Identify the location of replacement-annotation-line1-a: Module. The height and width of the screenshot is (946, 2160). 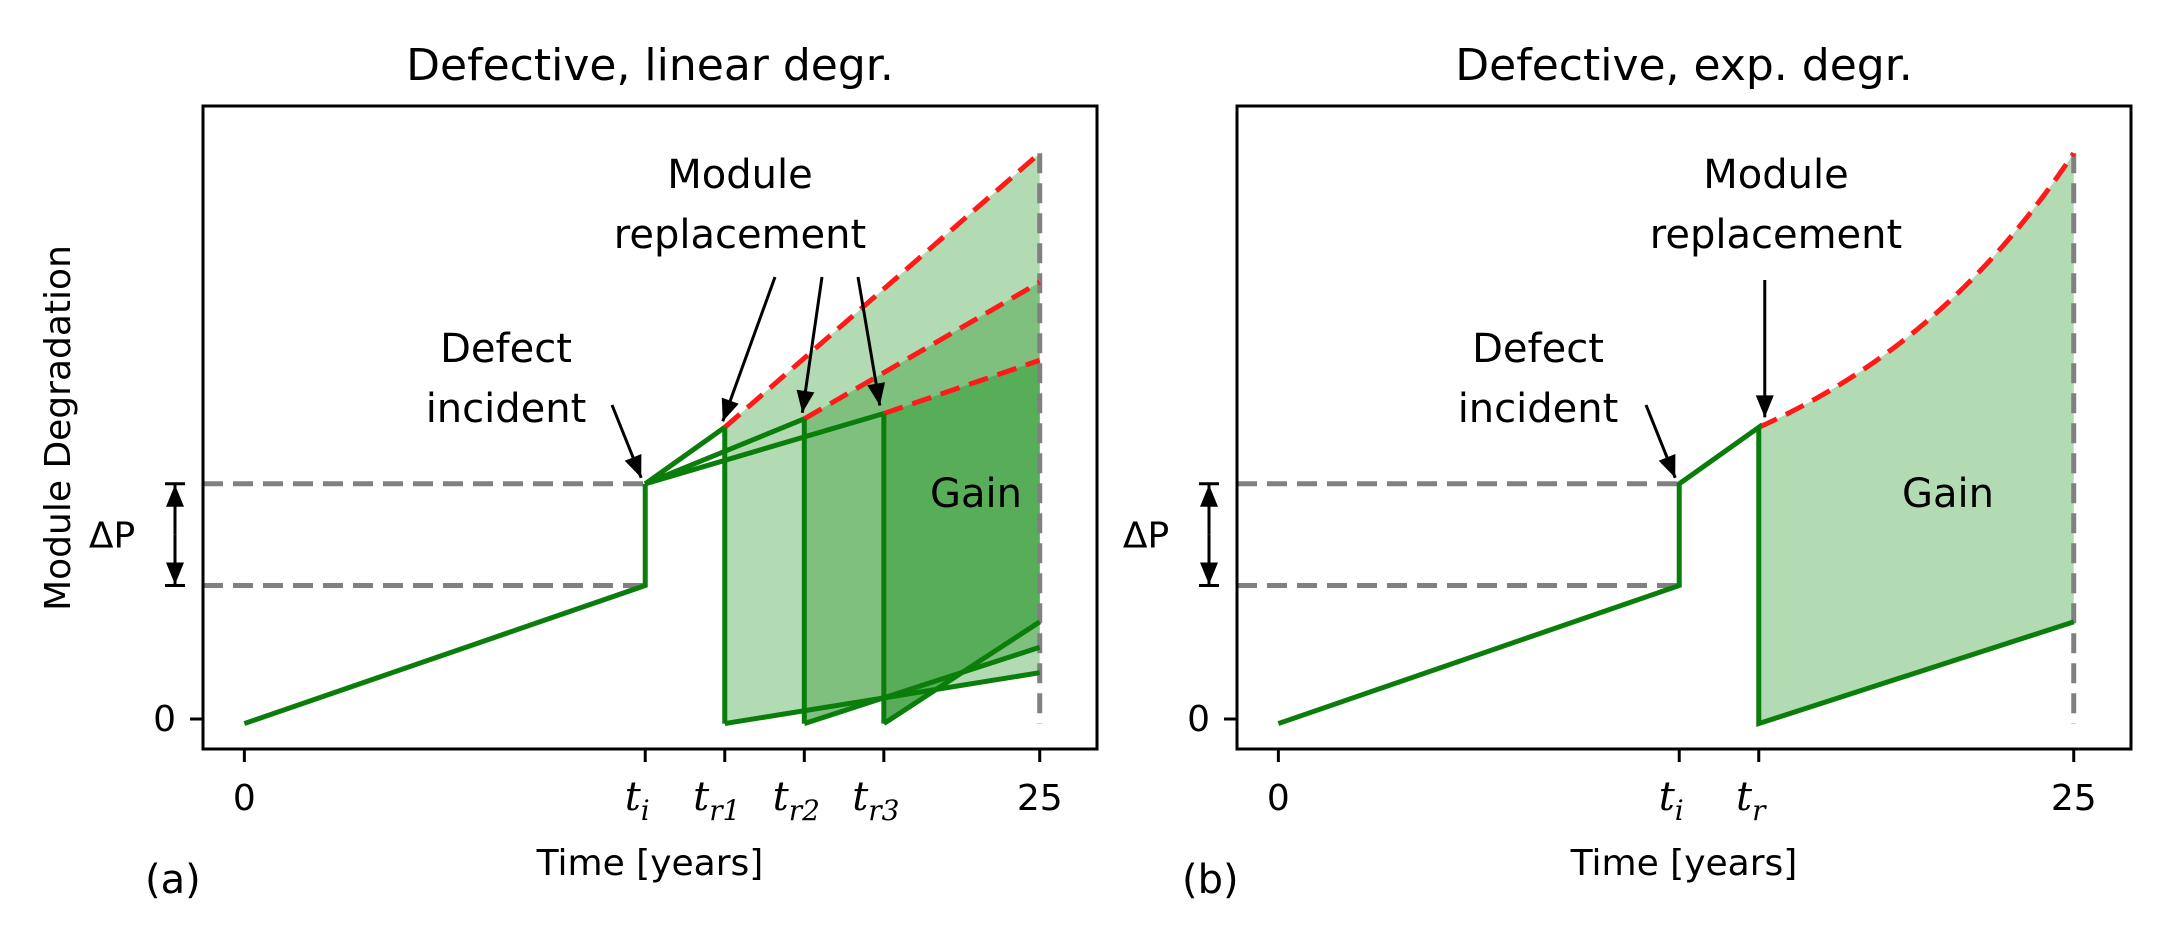
(739, 175).